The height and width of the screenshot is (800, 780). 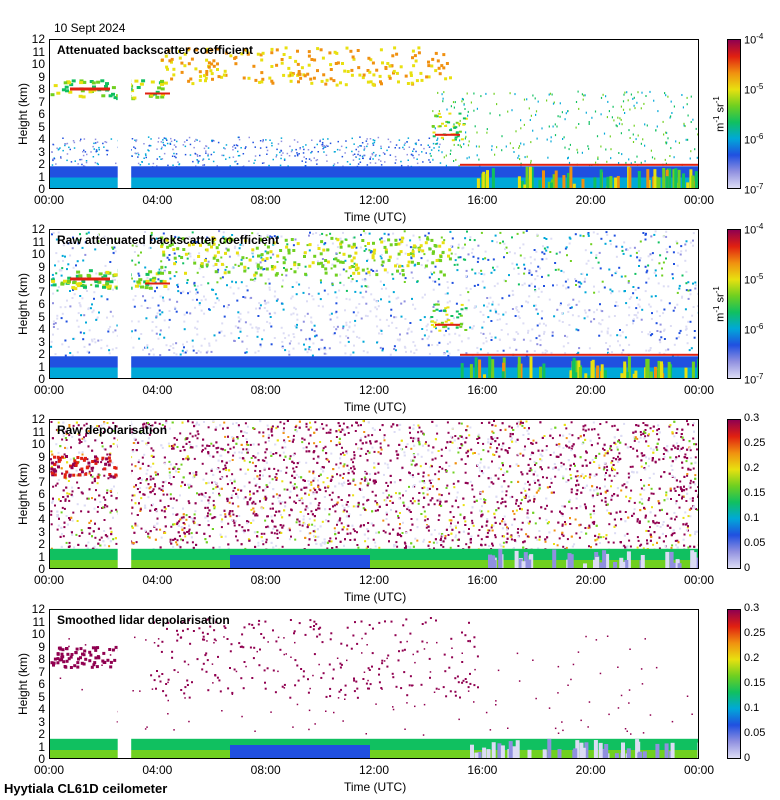 What do you see at coordinates (734, 304) in the screenshot?
I see `colorbar` at bounding box center [734, 304].